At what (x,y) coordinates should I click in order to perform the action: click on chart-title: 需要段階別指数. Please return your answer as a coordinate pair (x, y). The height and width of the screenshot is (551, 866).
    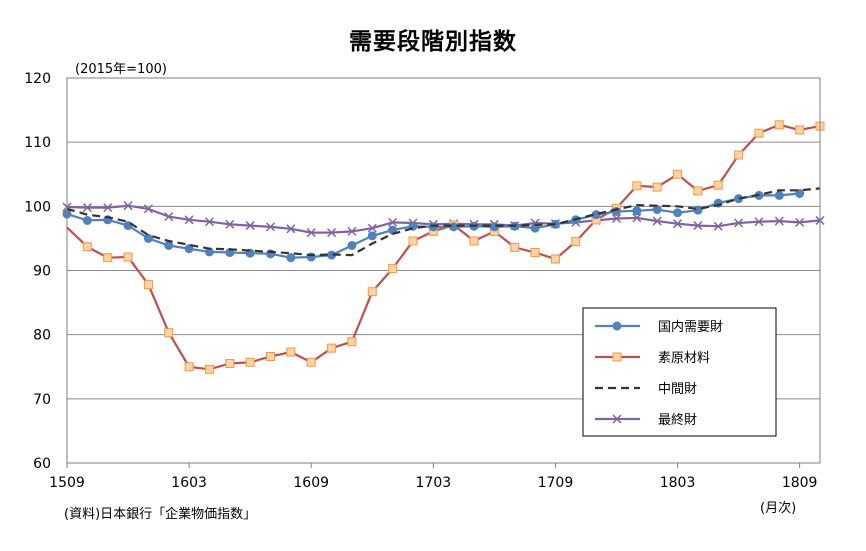
    Looking at the image, I should click on (433, 42).